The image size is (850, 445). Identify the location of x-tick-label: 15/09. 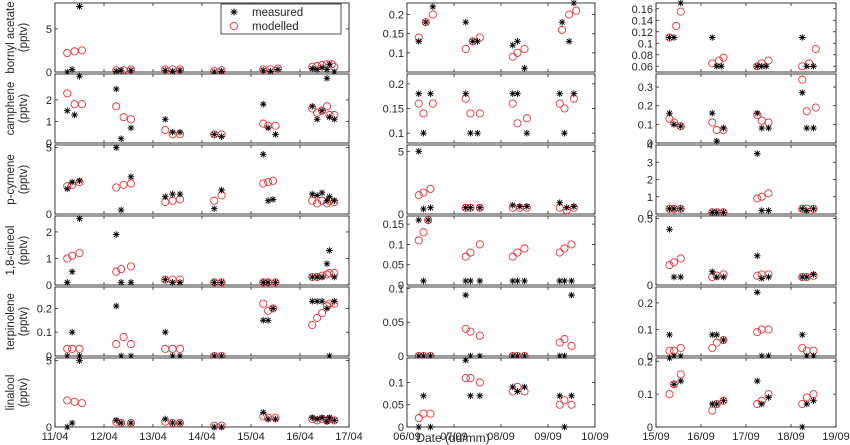
(656, 437).